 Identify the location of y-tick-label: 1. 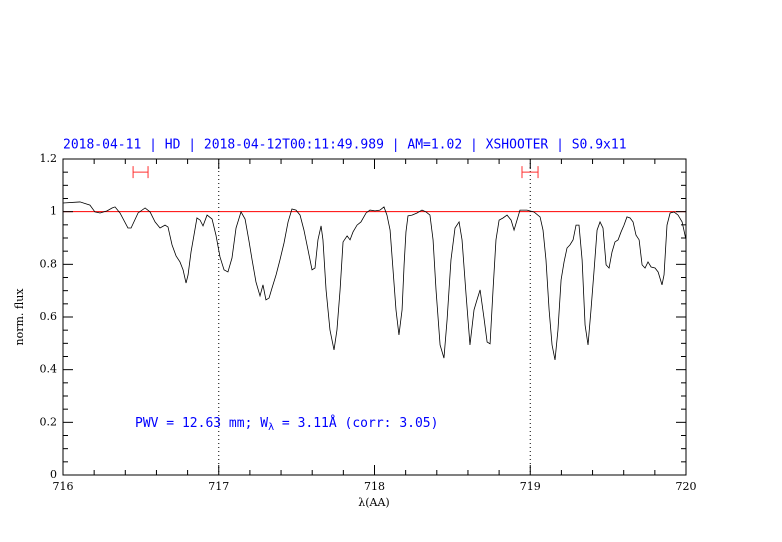
(53, 211).